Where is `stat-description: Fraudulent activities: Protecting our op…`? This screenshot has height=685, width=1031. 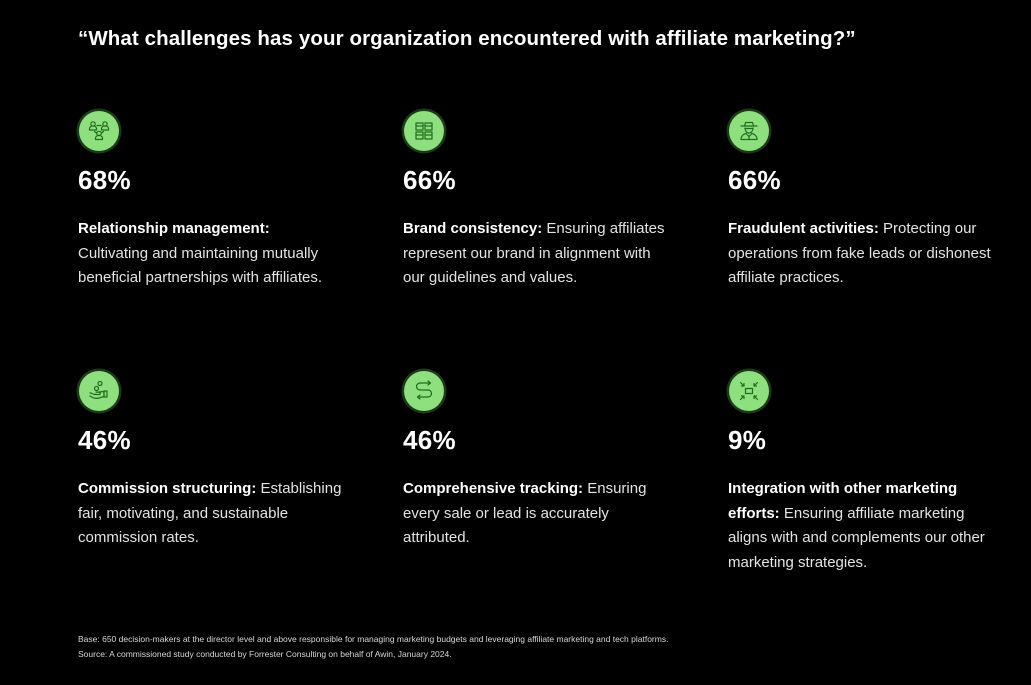 stat-description: Fraudulent activities: Protecting our op… is located at coordinates (864, 254).